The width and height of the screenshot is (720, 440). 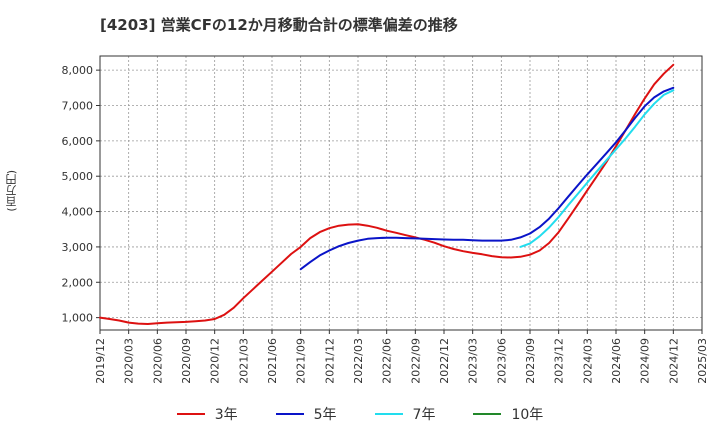 I want to click on x-tick-label: 2021/09, so click(x=301, y=361).